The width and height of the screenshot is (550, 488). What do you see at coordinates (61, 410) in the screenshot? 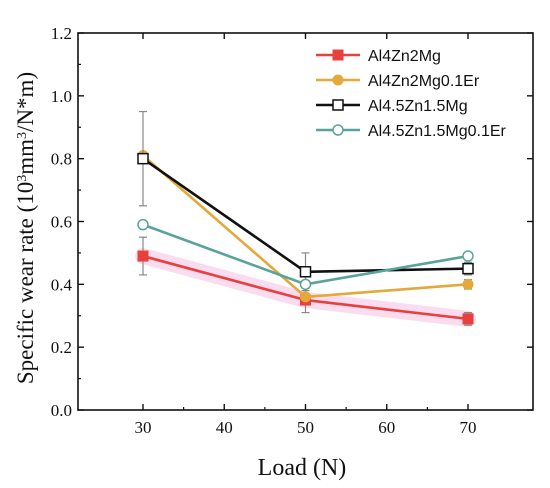
I see `y-tick-label: 0.0` at bounding box center [61, 410].